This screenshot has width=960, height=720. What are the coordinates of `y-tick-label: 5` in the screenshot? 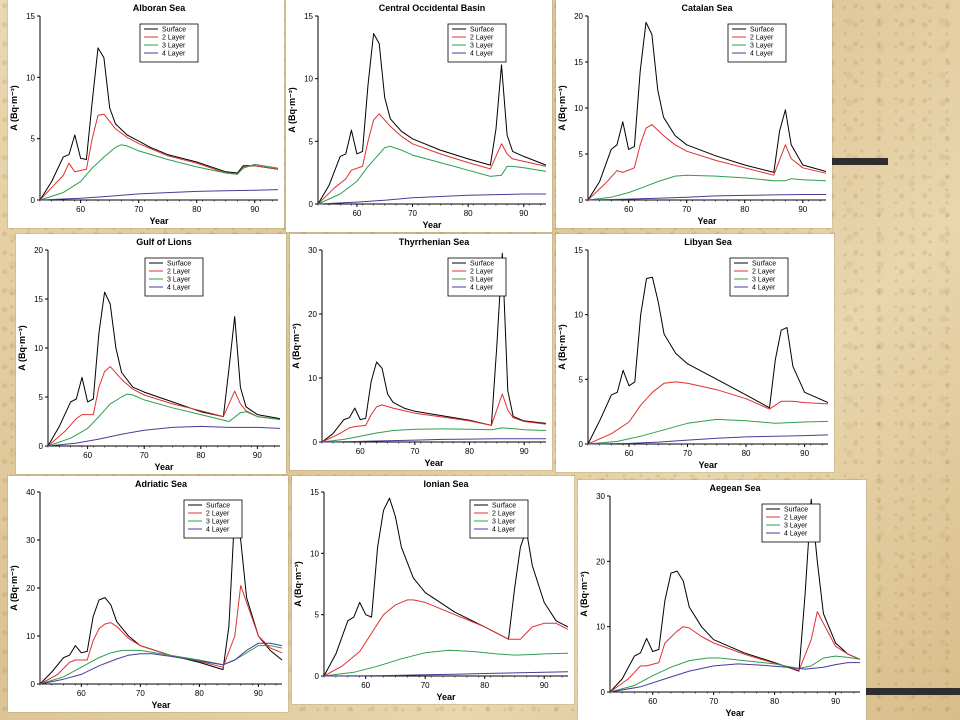 It's located at (581, 379).